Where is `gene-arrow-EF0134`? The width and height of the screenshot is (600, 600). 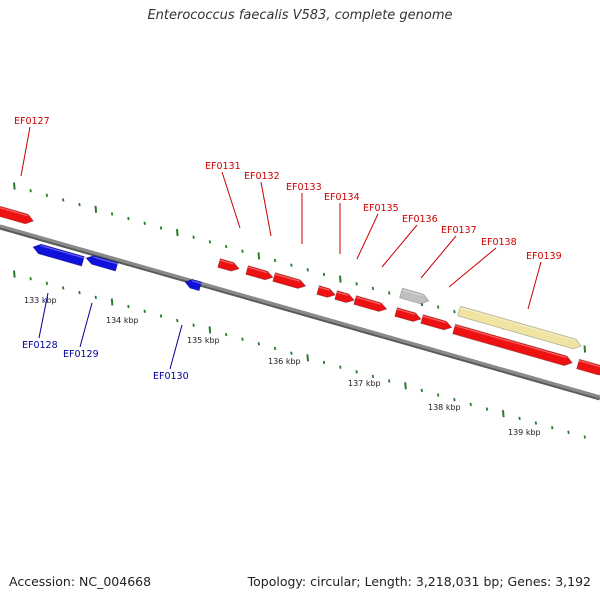 gene-arrow-EF0134 is located at coordinates (326, 291).